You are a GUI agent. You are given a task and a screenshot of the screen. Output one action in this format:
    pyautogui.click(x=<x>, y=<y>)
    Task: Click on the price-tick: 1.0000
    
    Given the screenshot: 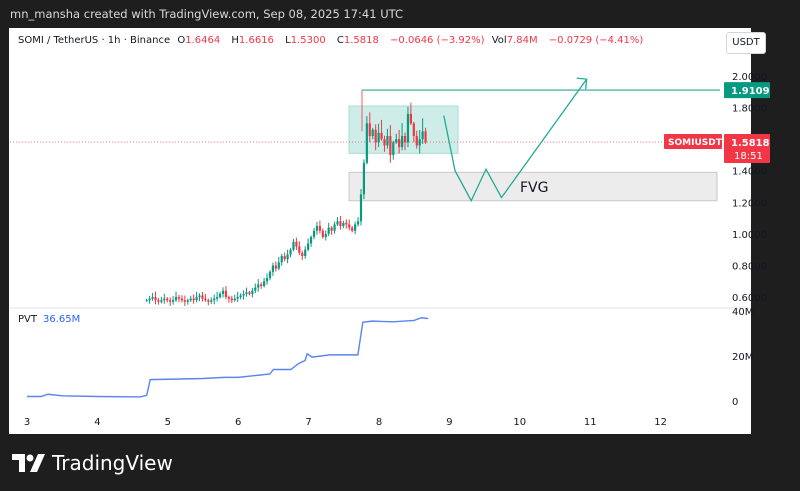 What is the action you would take?
    pyautogui.click(x=749, y=235)
    